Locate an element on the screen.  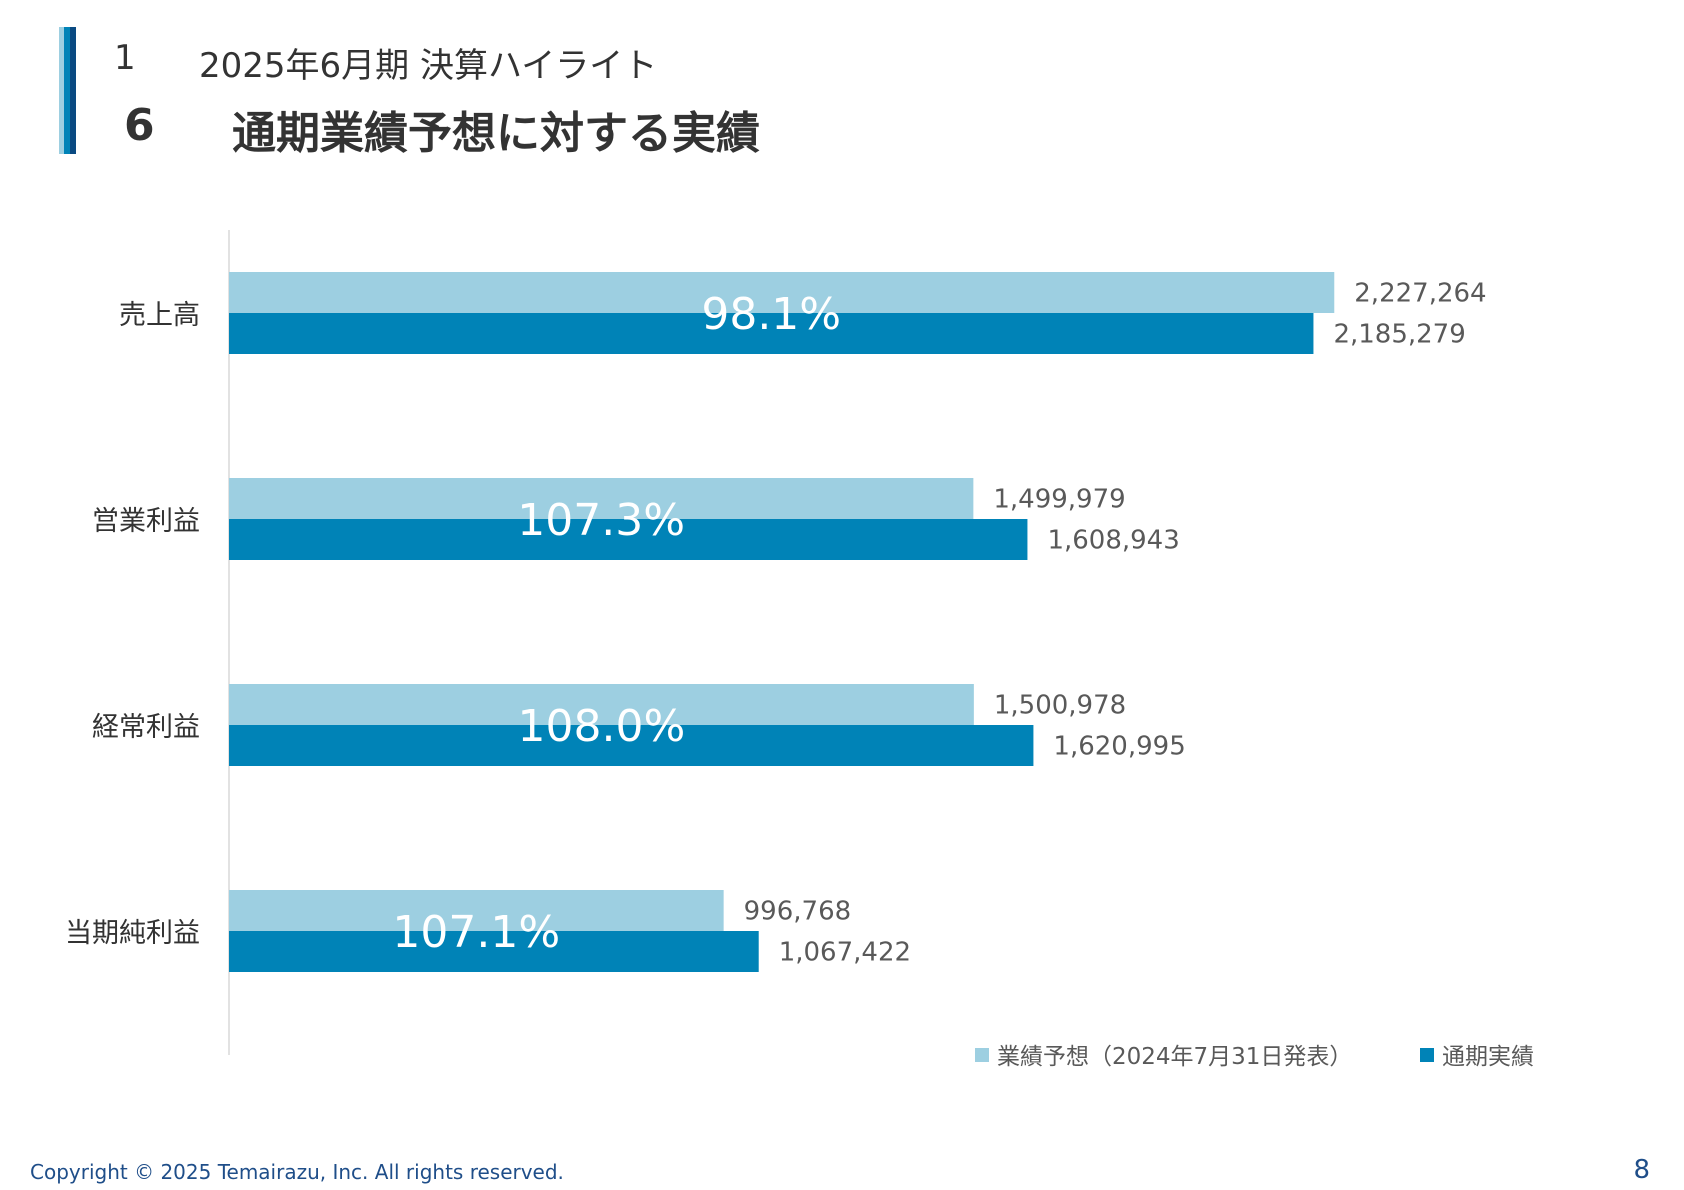
legend-label: 業績予想（2024年7月31日発表） is located at coordinates (1174, 1057).